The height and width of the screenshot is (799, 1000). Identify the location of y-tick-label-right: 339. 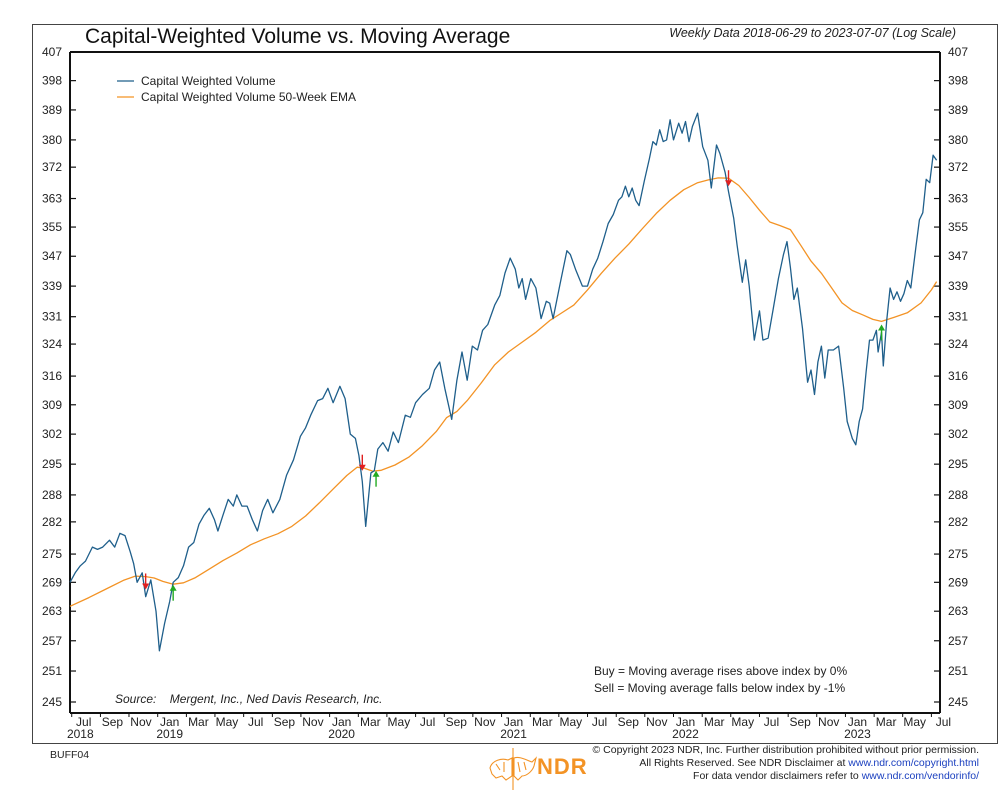
(958, 286).